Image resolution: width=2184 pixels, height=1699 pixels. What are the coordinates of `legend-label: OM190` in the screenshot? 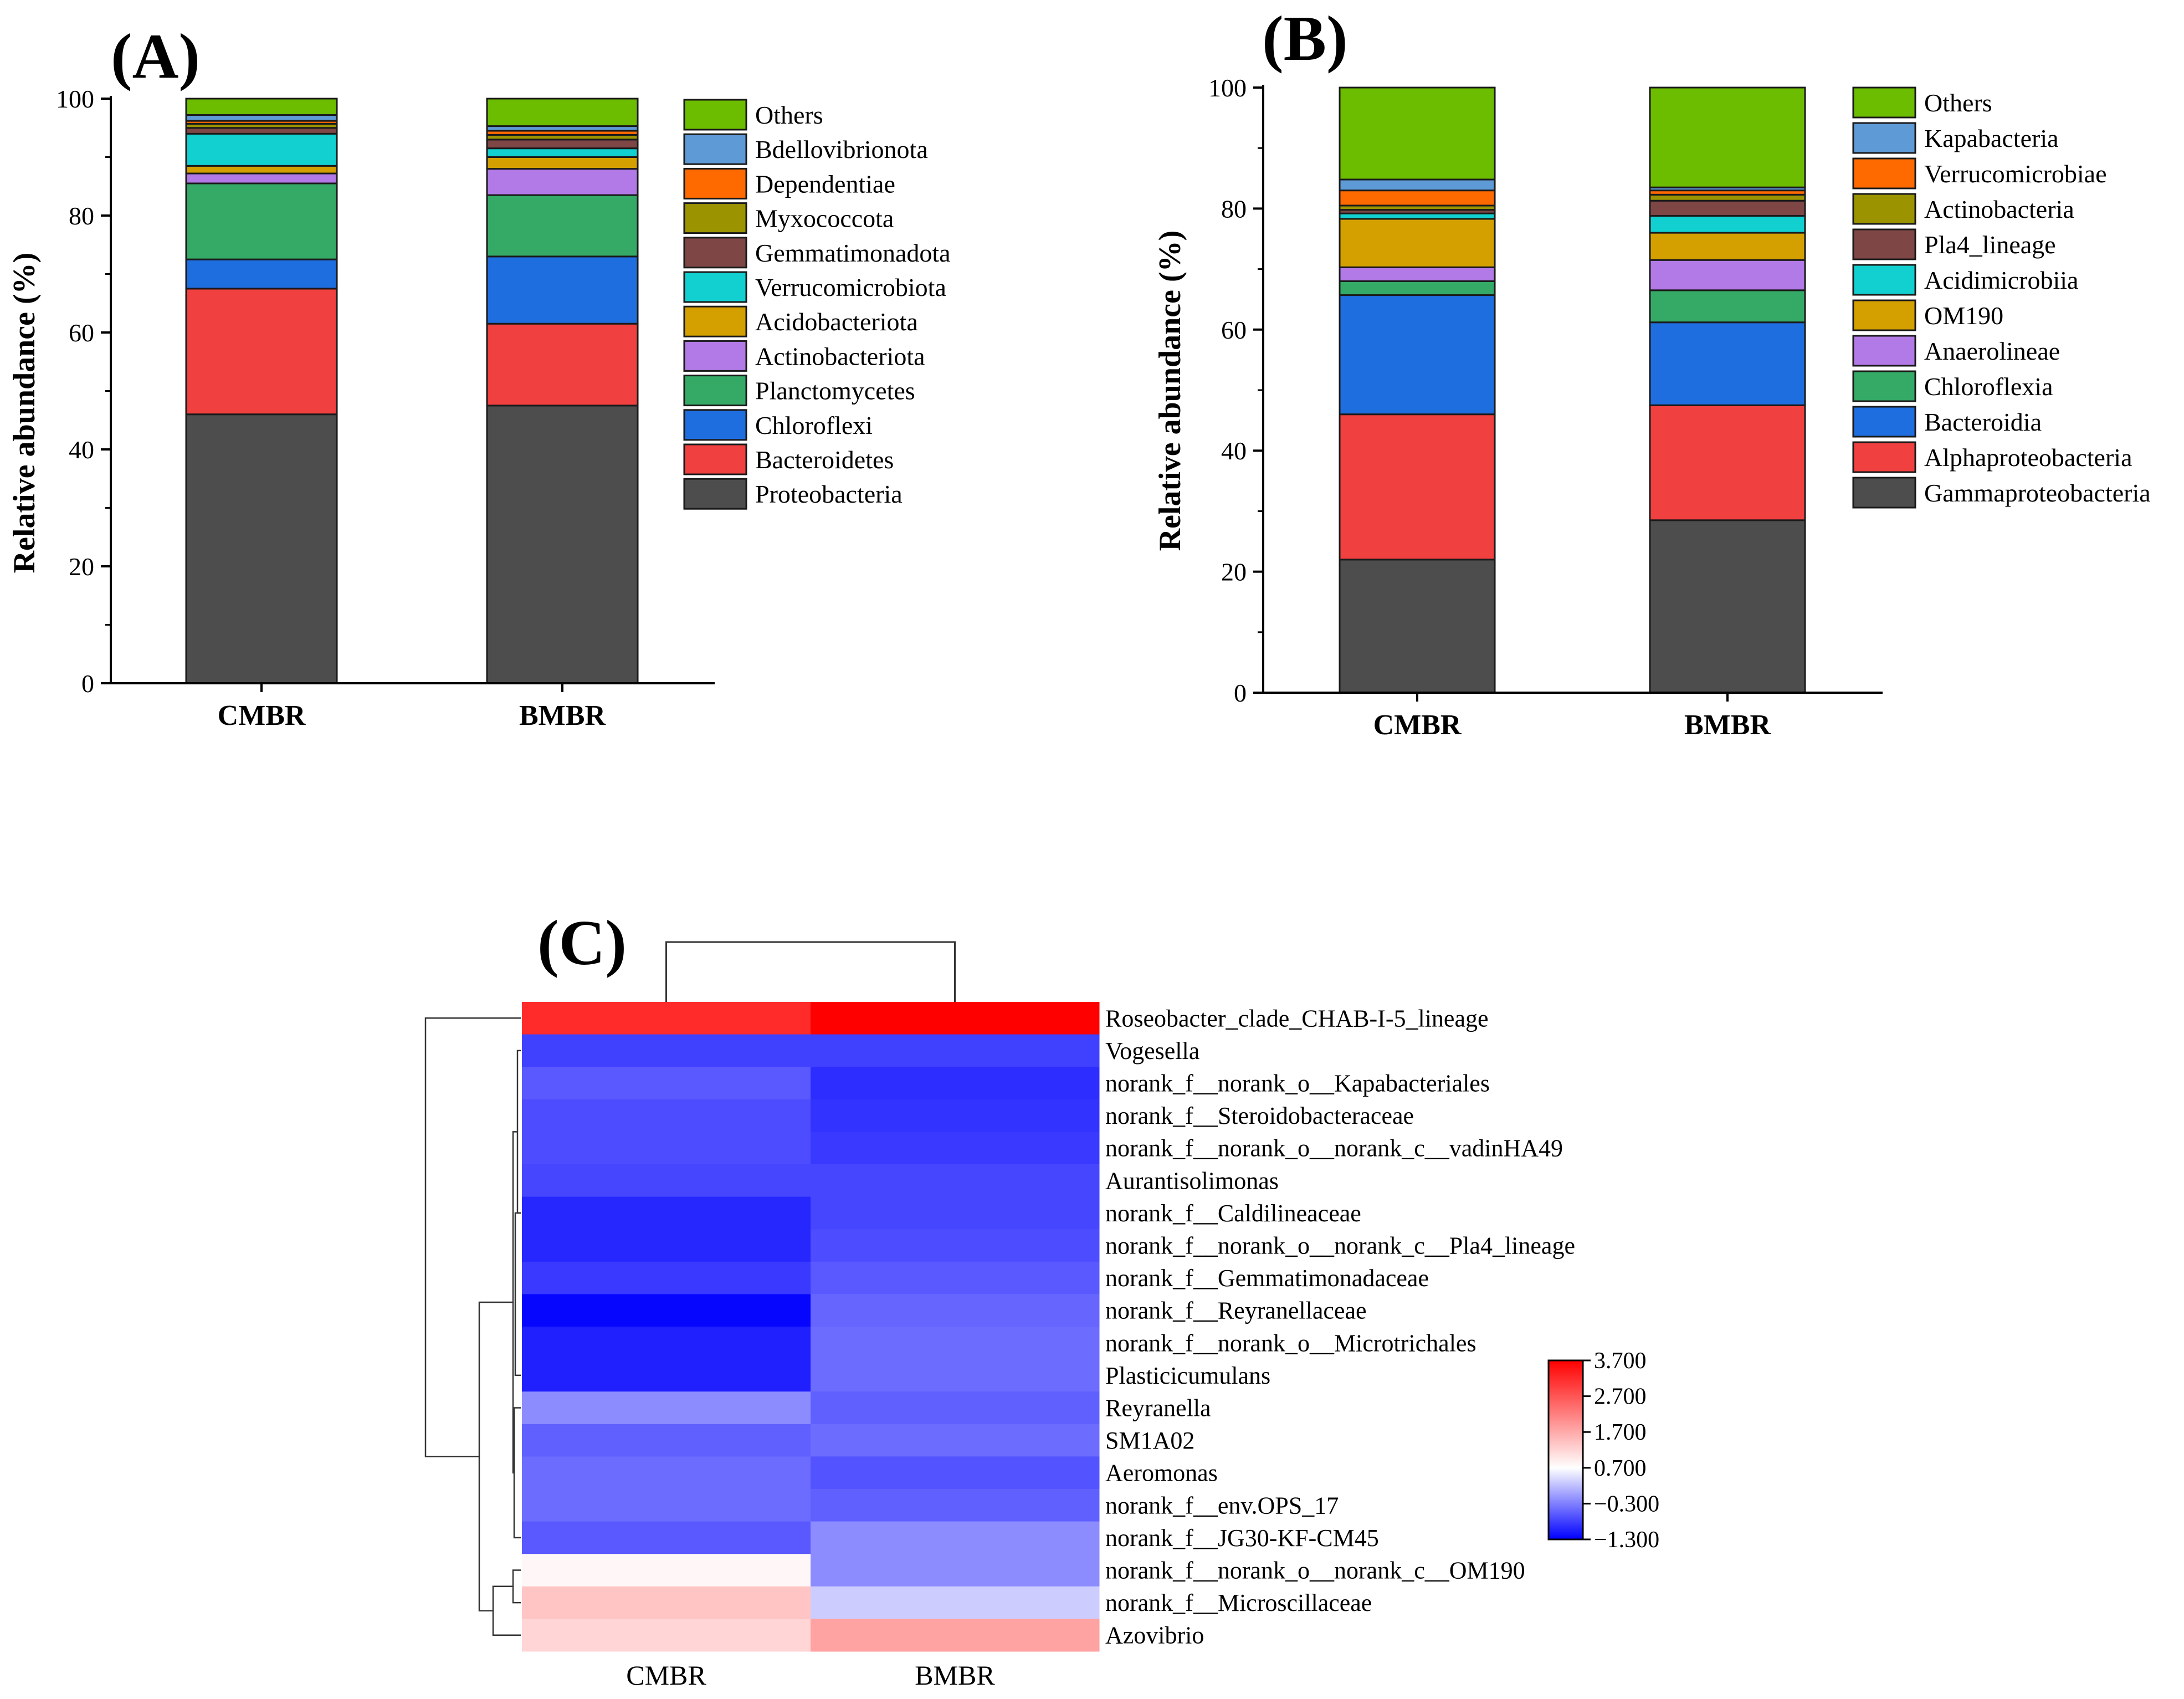 It's located at (1963, 316).